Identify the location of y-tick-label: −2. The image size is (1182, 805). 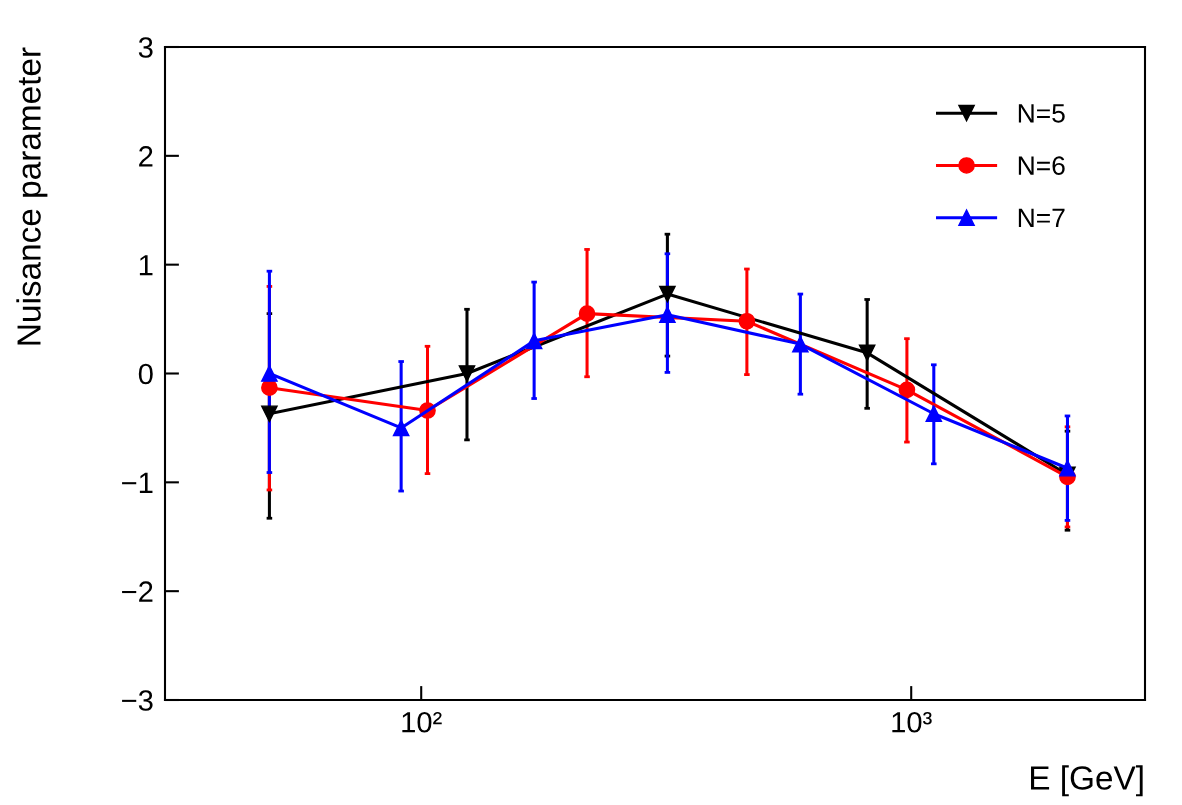
(137, 591).